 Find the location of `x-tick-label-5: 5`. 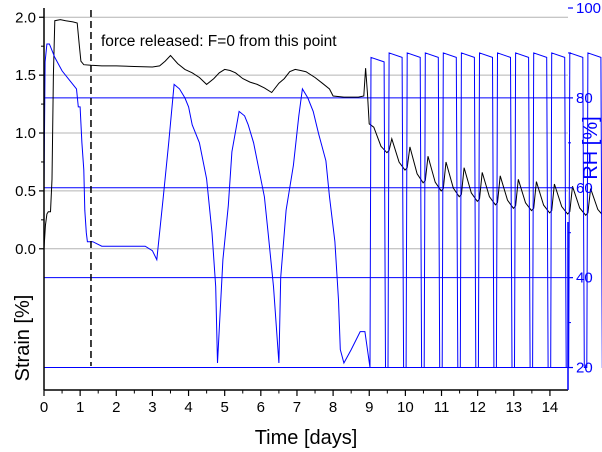

x-tick-label-5: 5 is located at coordinates (225, 407).